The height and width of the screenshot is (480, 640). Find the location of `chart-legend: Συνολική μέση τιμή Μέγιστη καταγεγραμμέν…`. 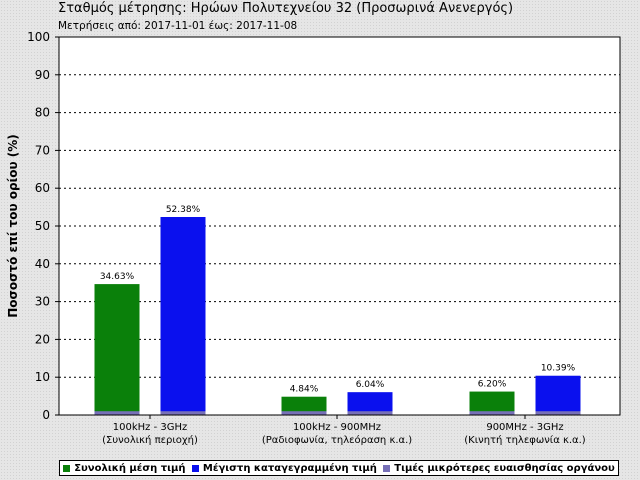

chart-legend: Συνολική μέση τιμή Μέγιστη καταγεγραμμέν… is located at coordinates (339, 468).